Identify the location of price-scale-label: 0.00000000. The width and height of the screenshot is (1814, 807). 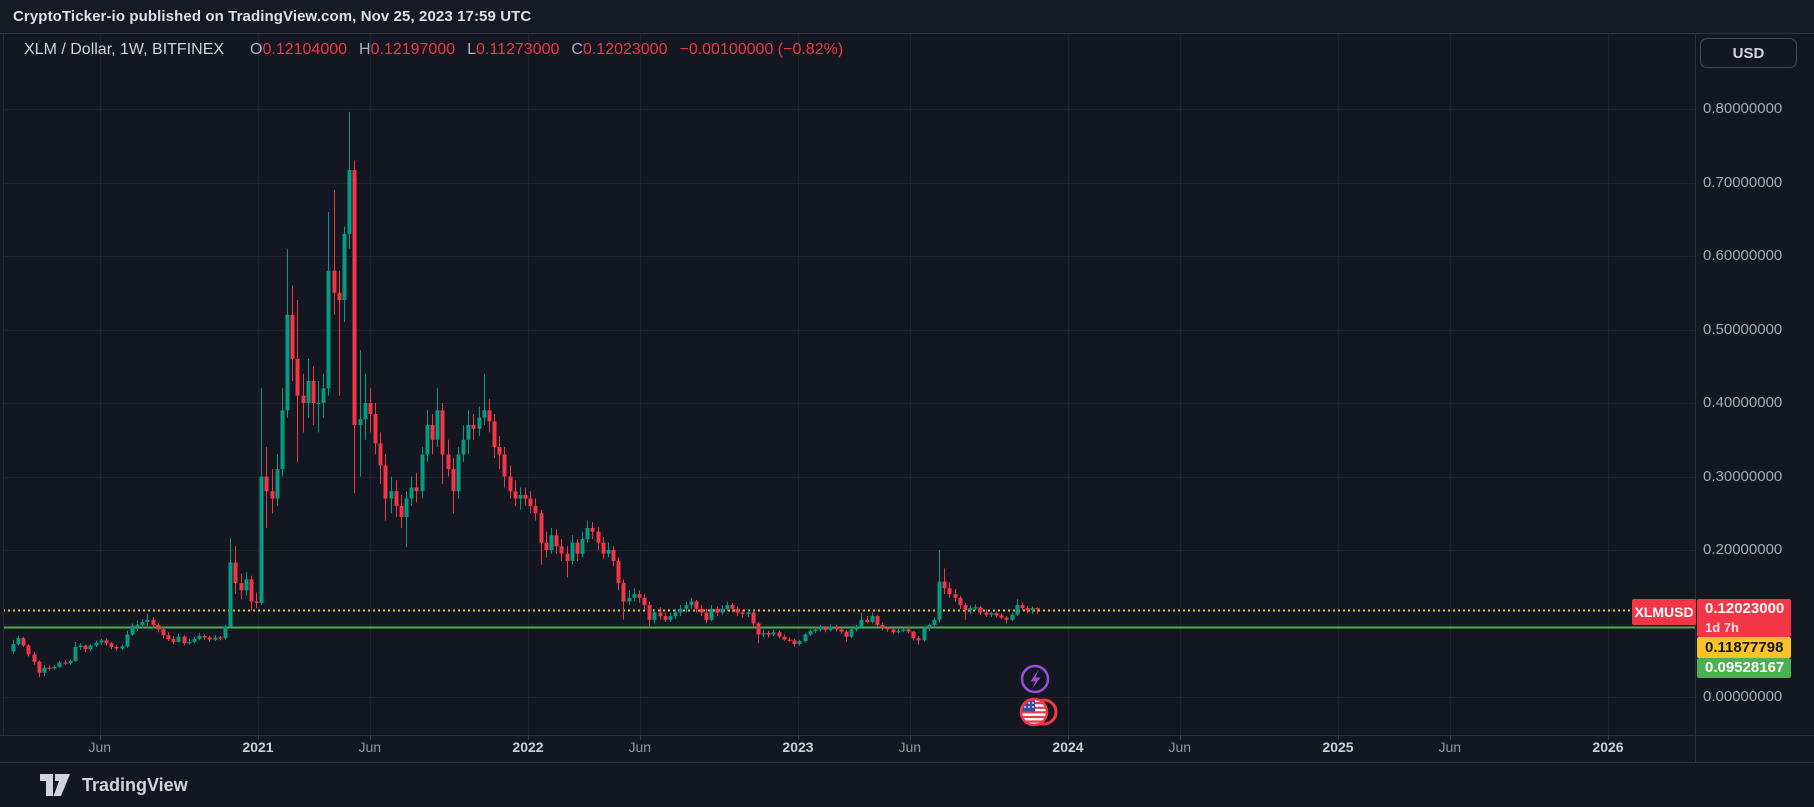
(1743, 696).